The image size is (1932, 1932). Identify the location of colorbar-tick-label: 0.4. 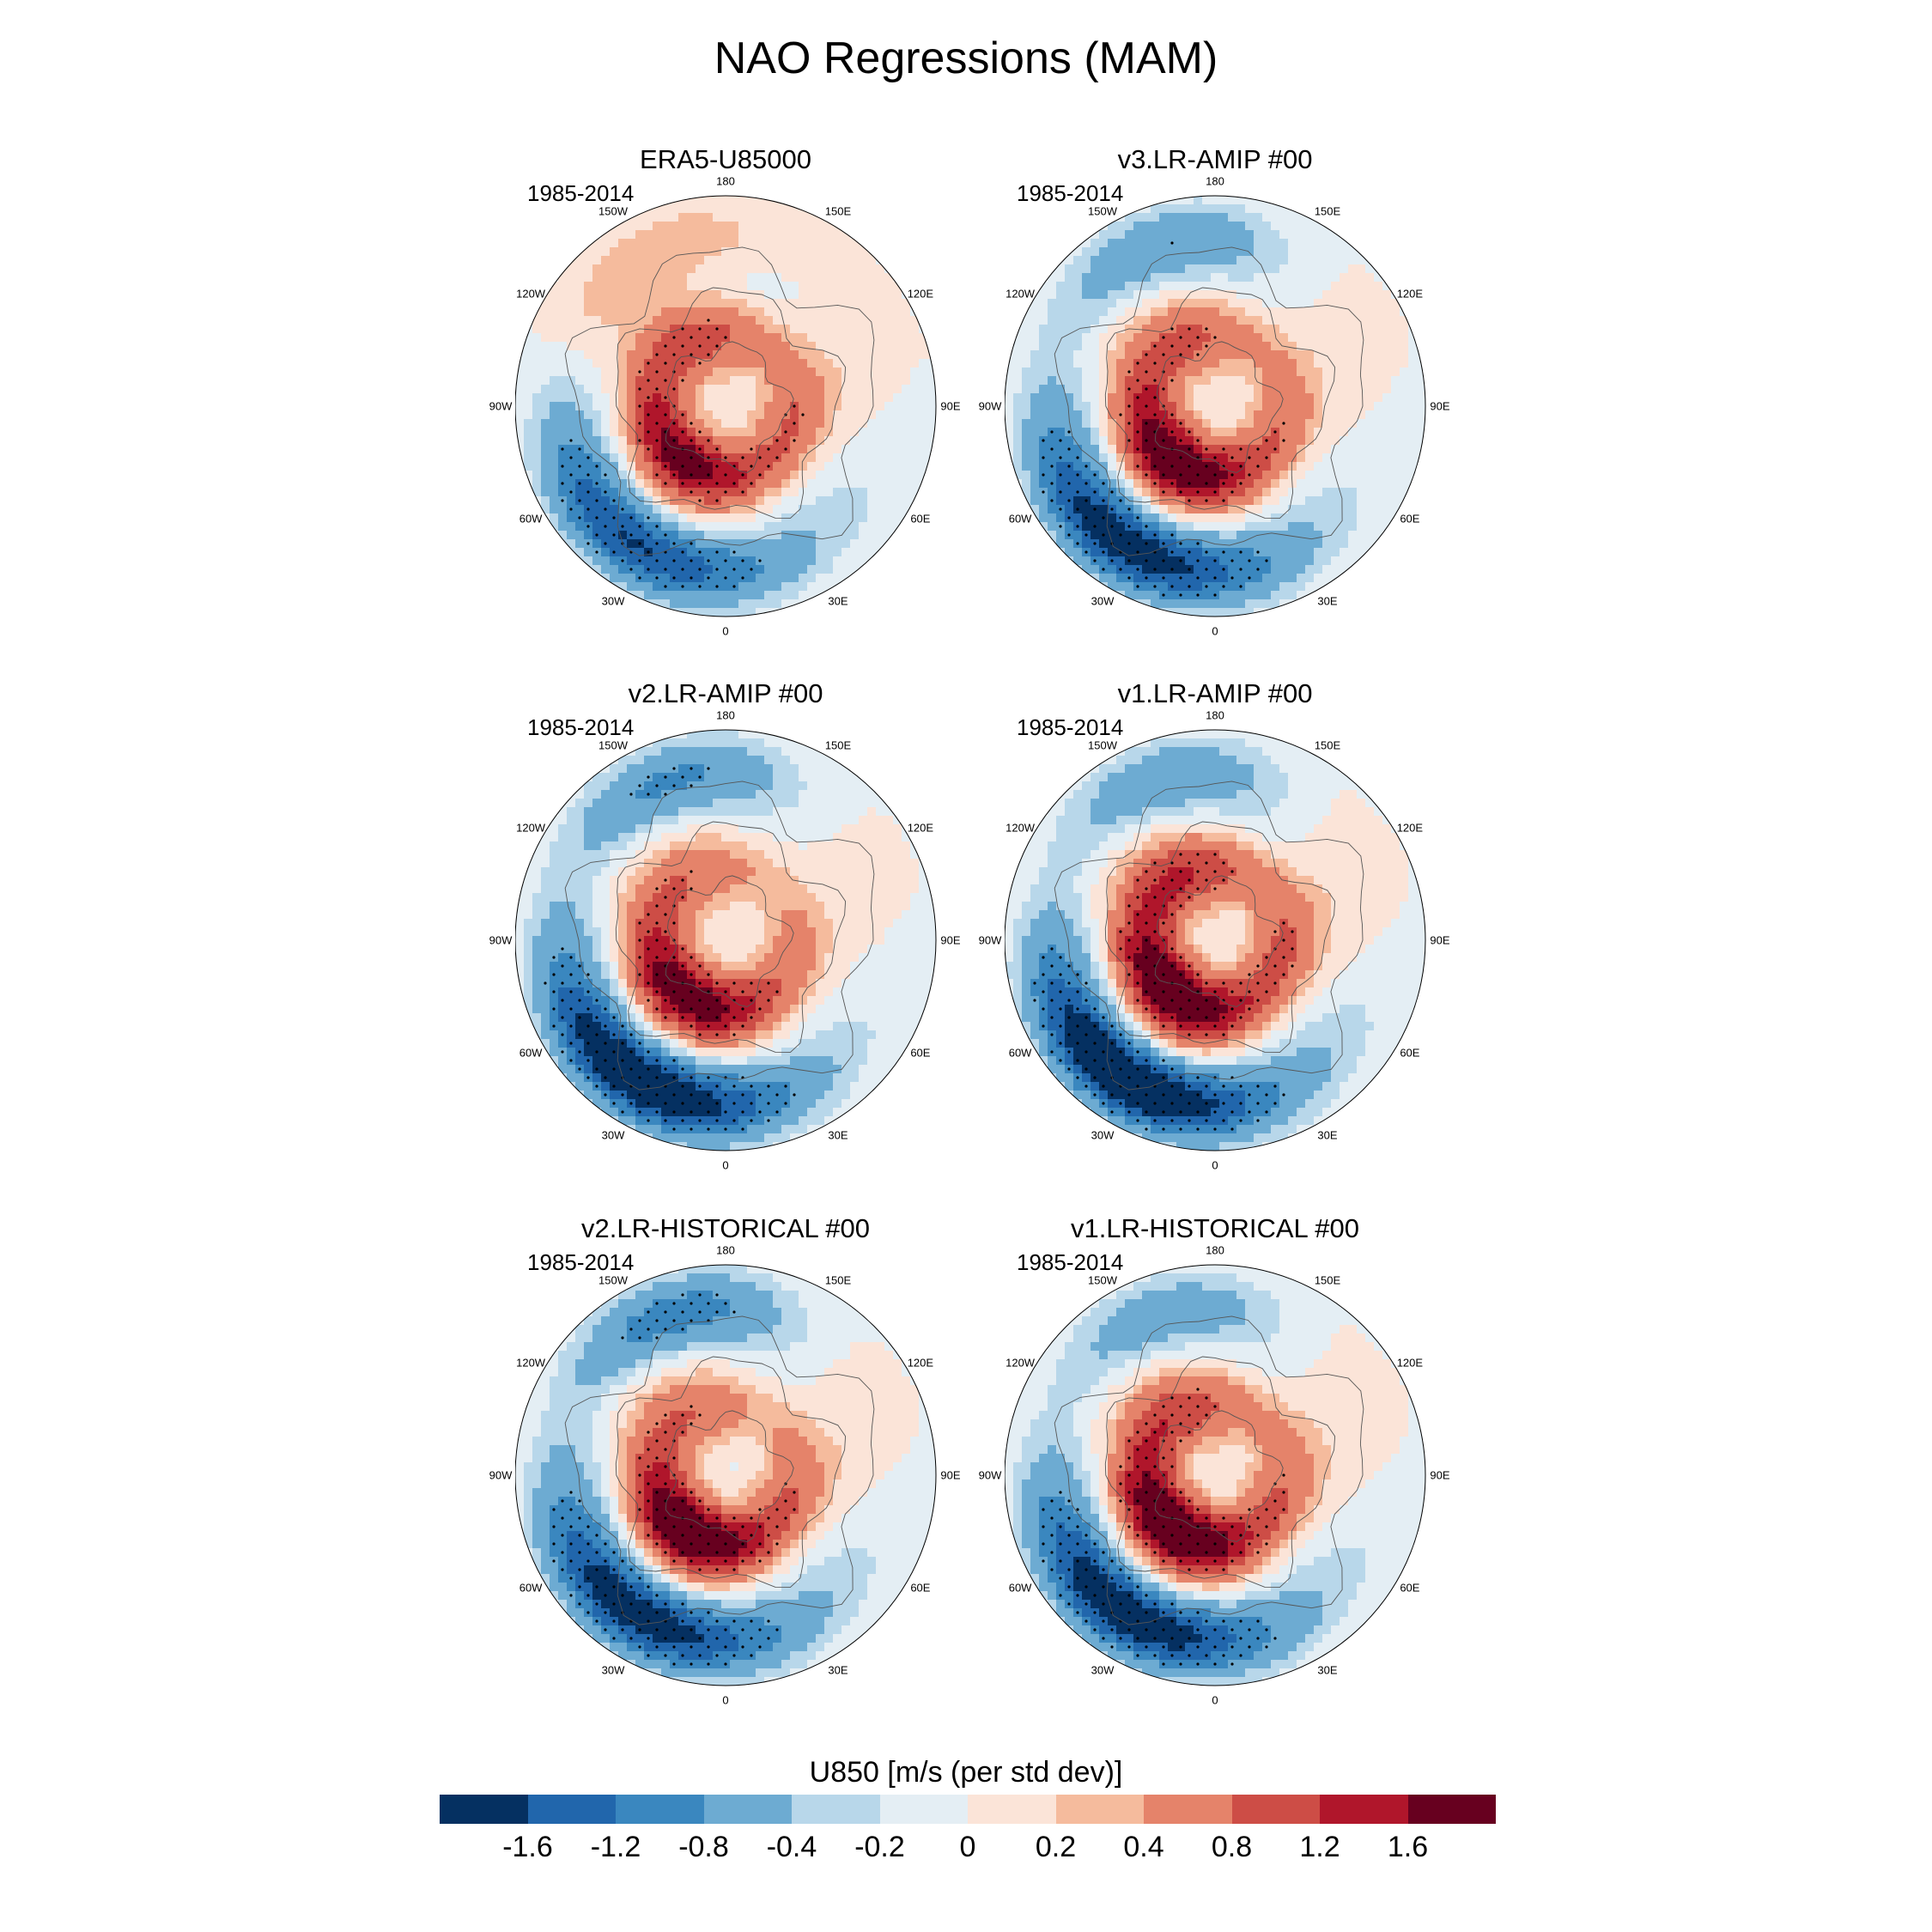
(1144, 1847).